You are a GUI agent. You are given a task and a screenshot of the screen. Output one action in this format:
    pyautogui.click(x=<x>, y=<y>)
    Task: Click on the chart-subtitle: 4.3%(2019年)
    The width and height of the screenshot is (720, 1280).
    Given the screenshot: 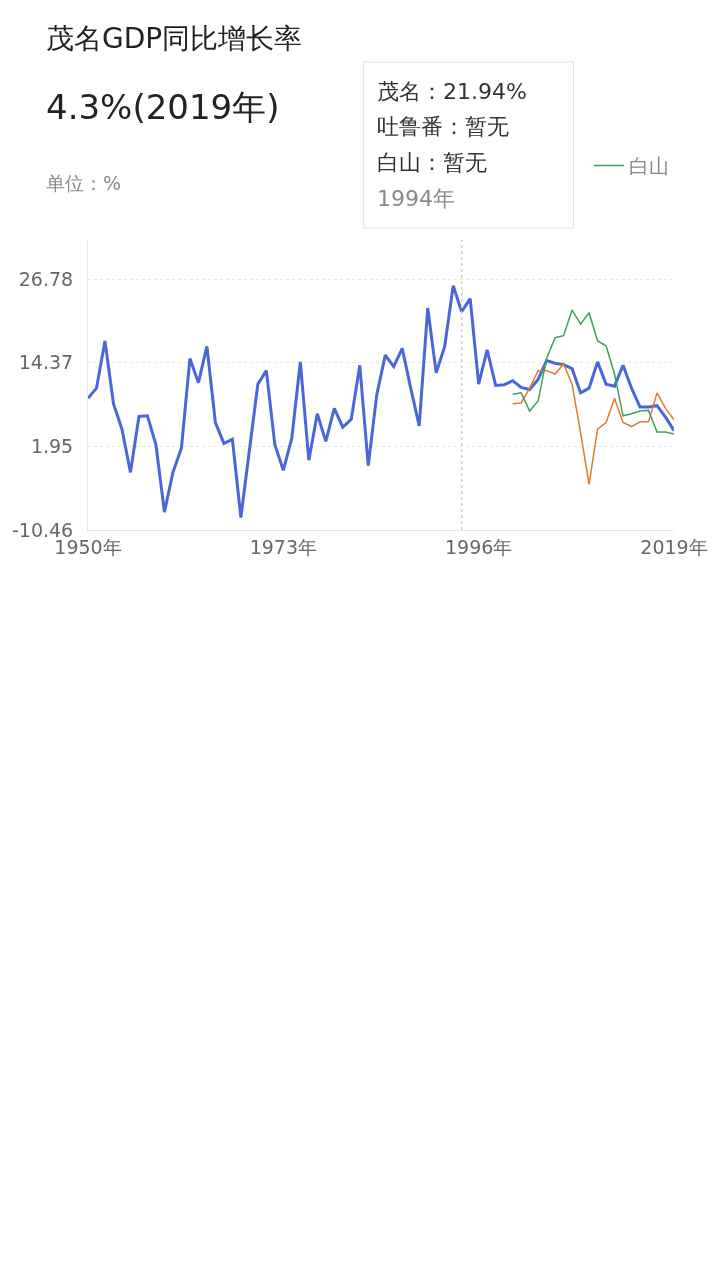 What is the action you would take?
    pyautogui.click(x=163, y=107)
    